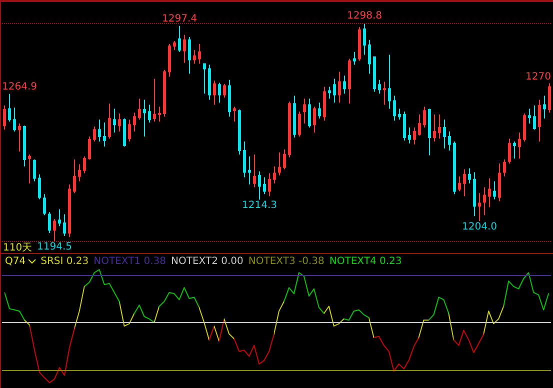 Image resolution: width=553 pixels, height=388 pixels. I want to click on annotation: 1194.5, so click(54, 247).